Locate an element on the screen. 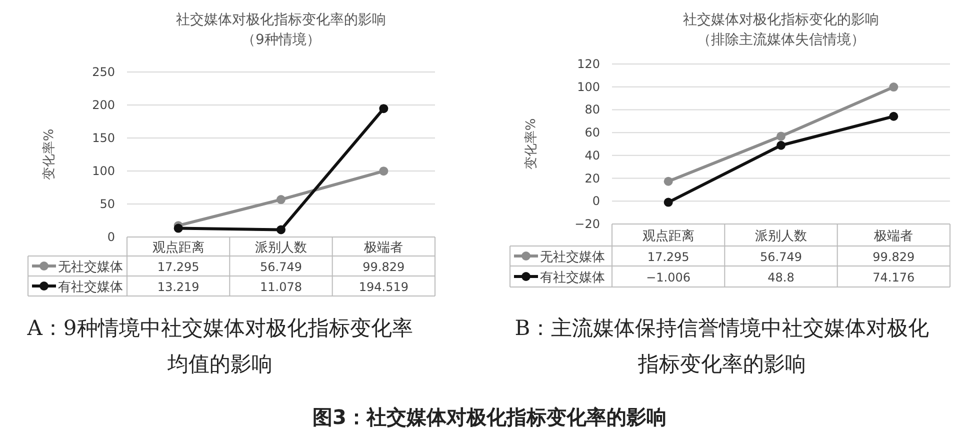  chart-title: 社交媒体对极化指标变化的影响 is located at coordinates (781, 20).